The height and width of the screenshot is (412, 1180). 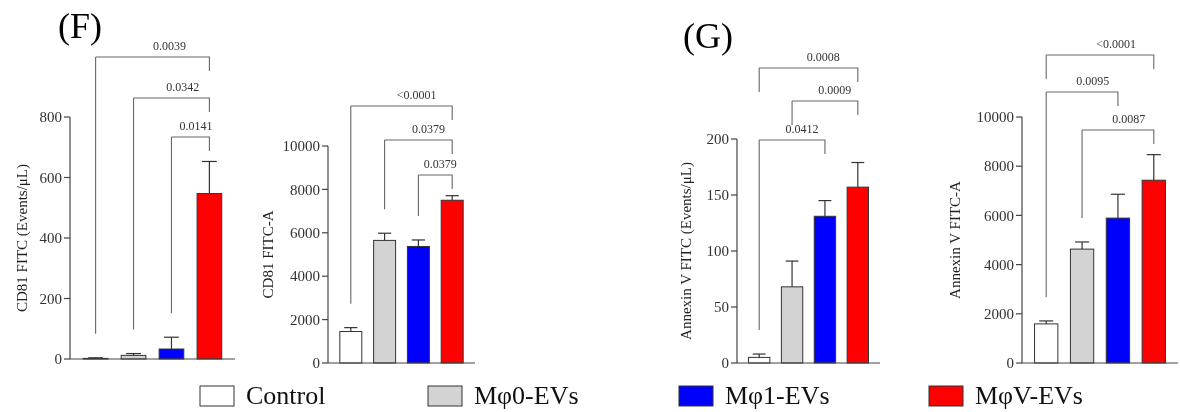 I want to click on text: 0.0379, so click(x=429, y=129).